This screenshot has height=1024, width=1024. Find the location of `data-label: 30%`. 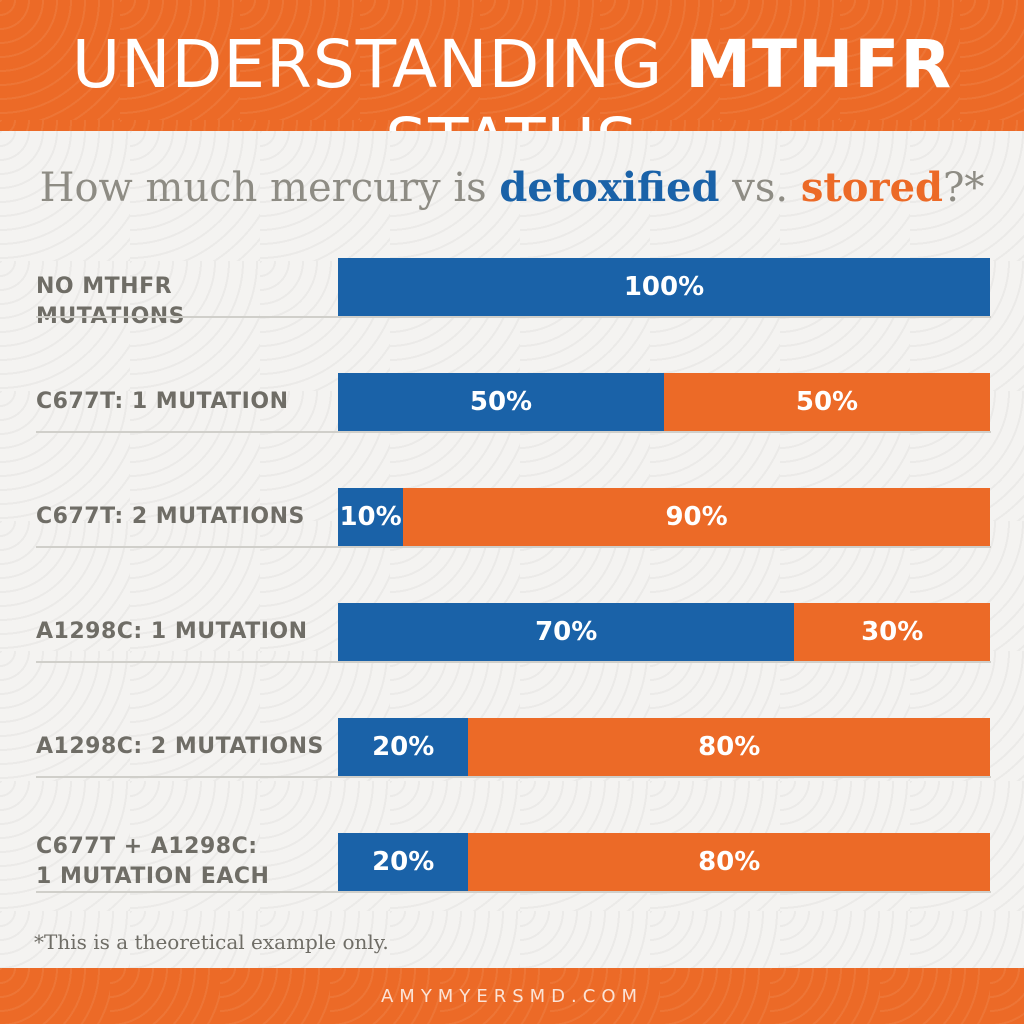

data-label: 30% is located at coordinates (892, 632).